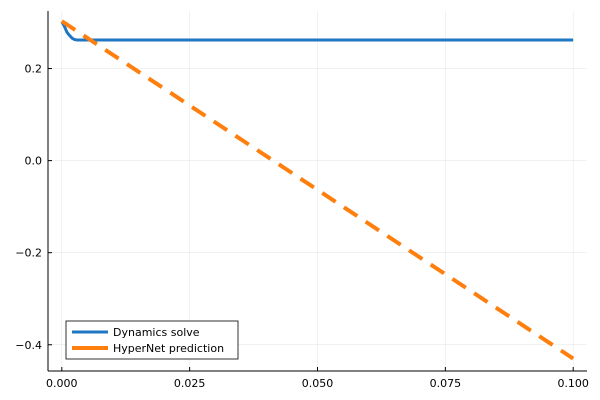 The width and height of the screenshot is (600, 400). Describe the element at coordinates (62, 383) in the screenshot. I see `x-tick-label: 0.000` at that location.